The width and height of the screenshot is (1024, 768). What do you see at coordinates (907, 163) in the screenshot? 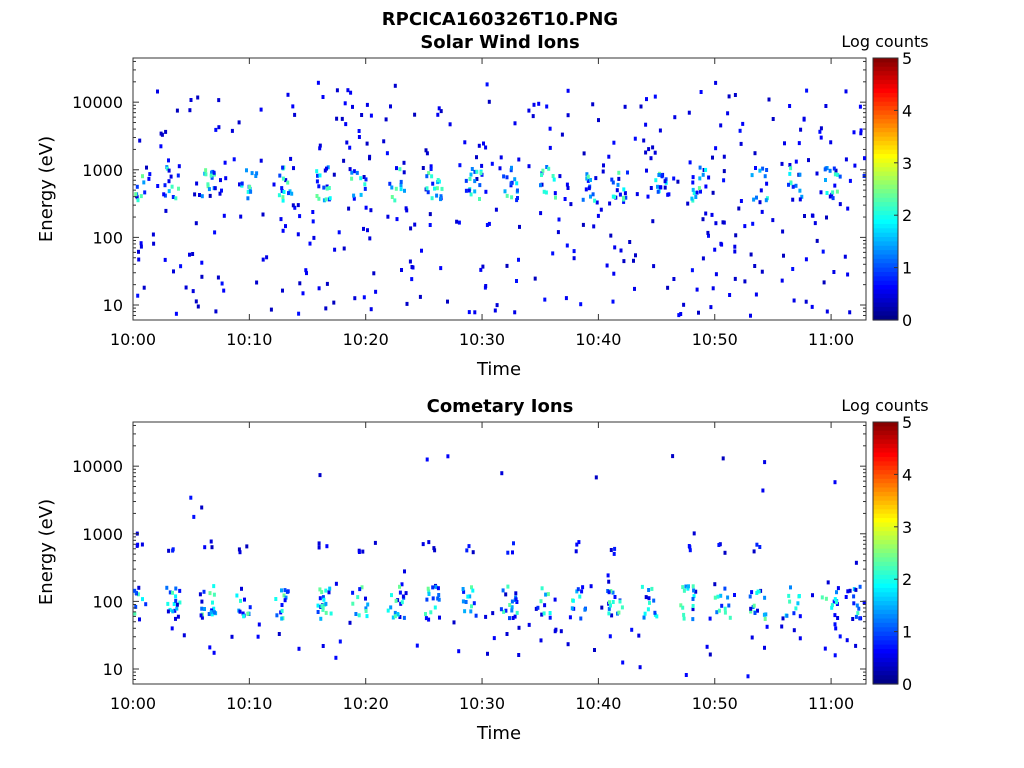
I see `colorbar-tick-label: 3` at bounding box center [907, 163].